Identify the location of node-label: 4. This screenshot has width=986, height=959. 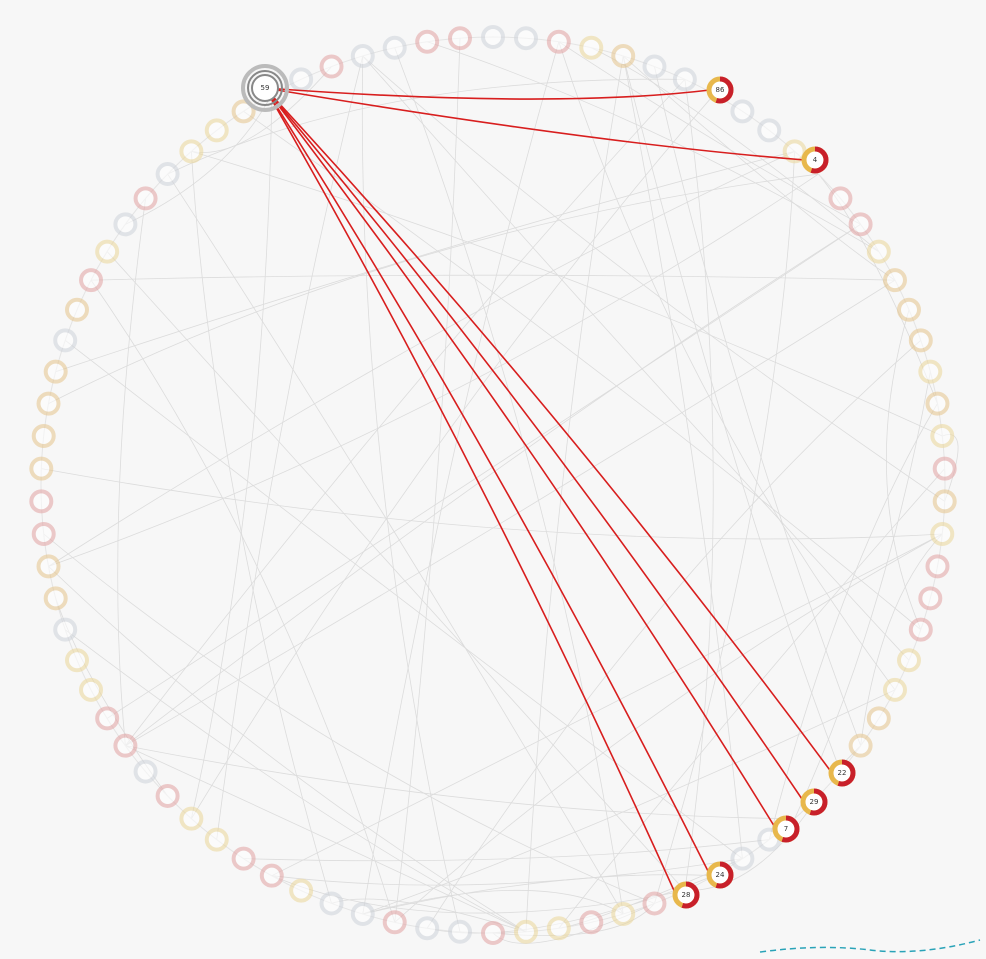
(815, 160).